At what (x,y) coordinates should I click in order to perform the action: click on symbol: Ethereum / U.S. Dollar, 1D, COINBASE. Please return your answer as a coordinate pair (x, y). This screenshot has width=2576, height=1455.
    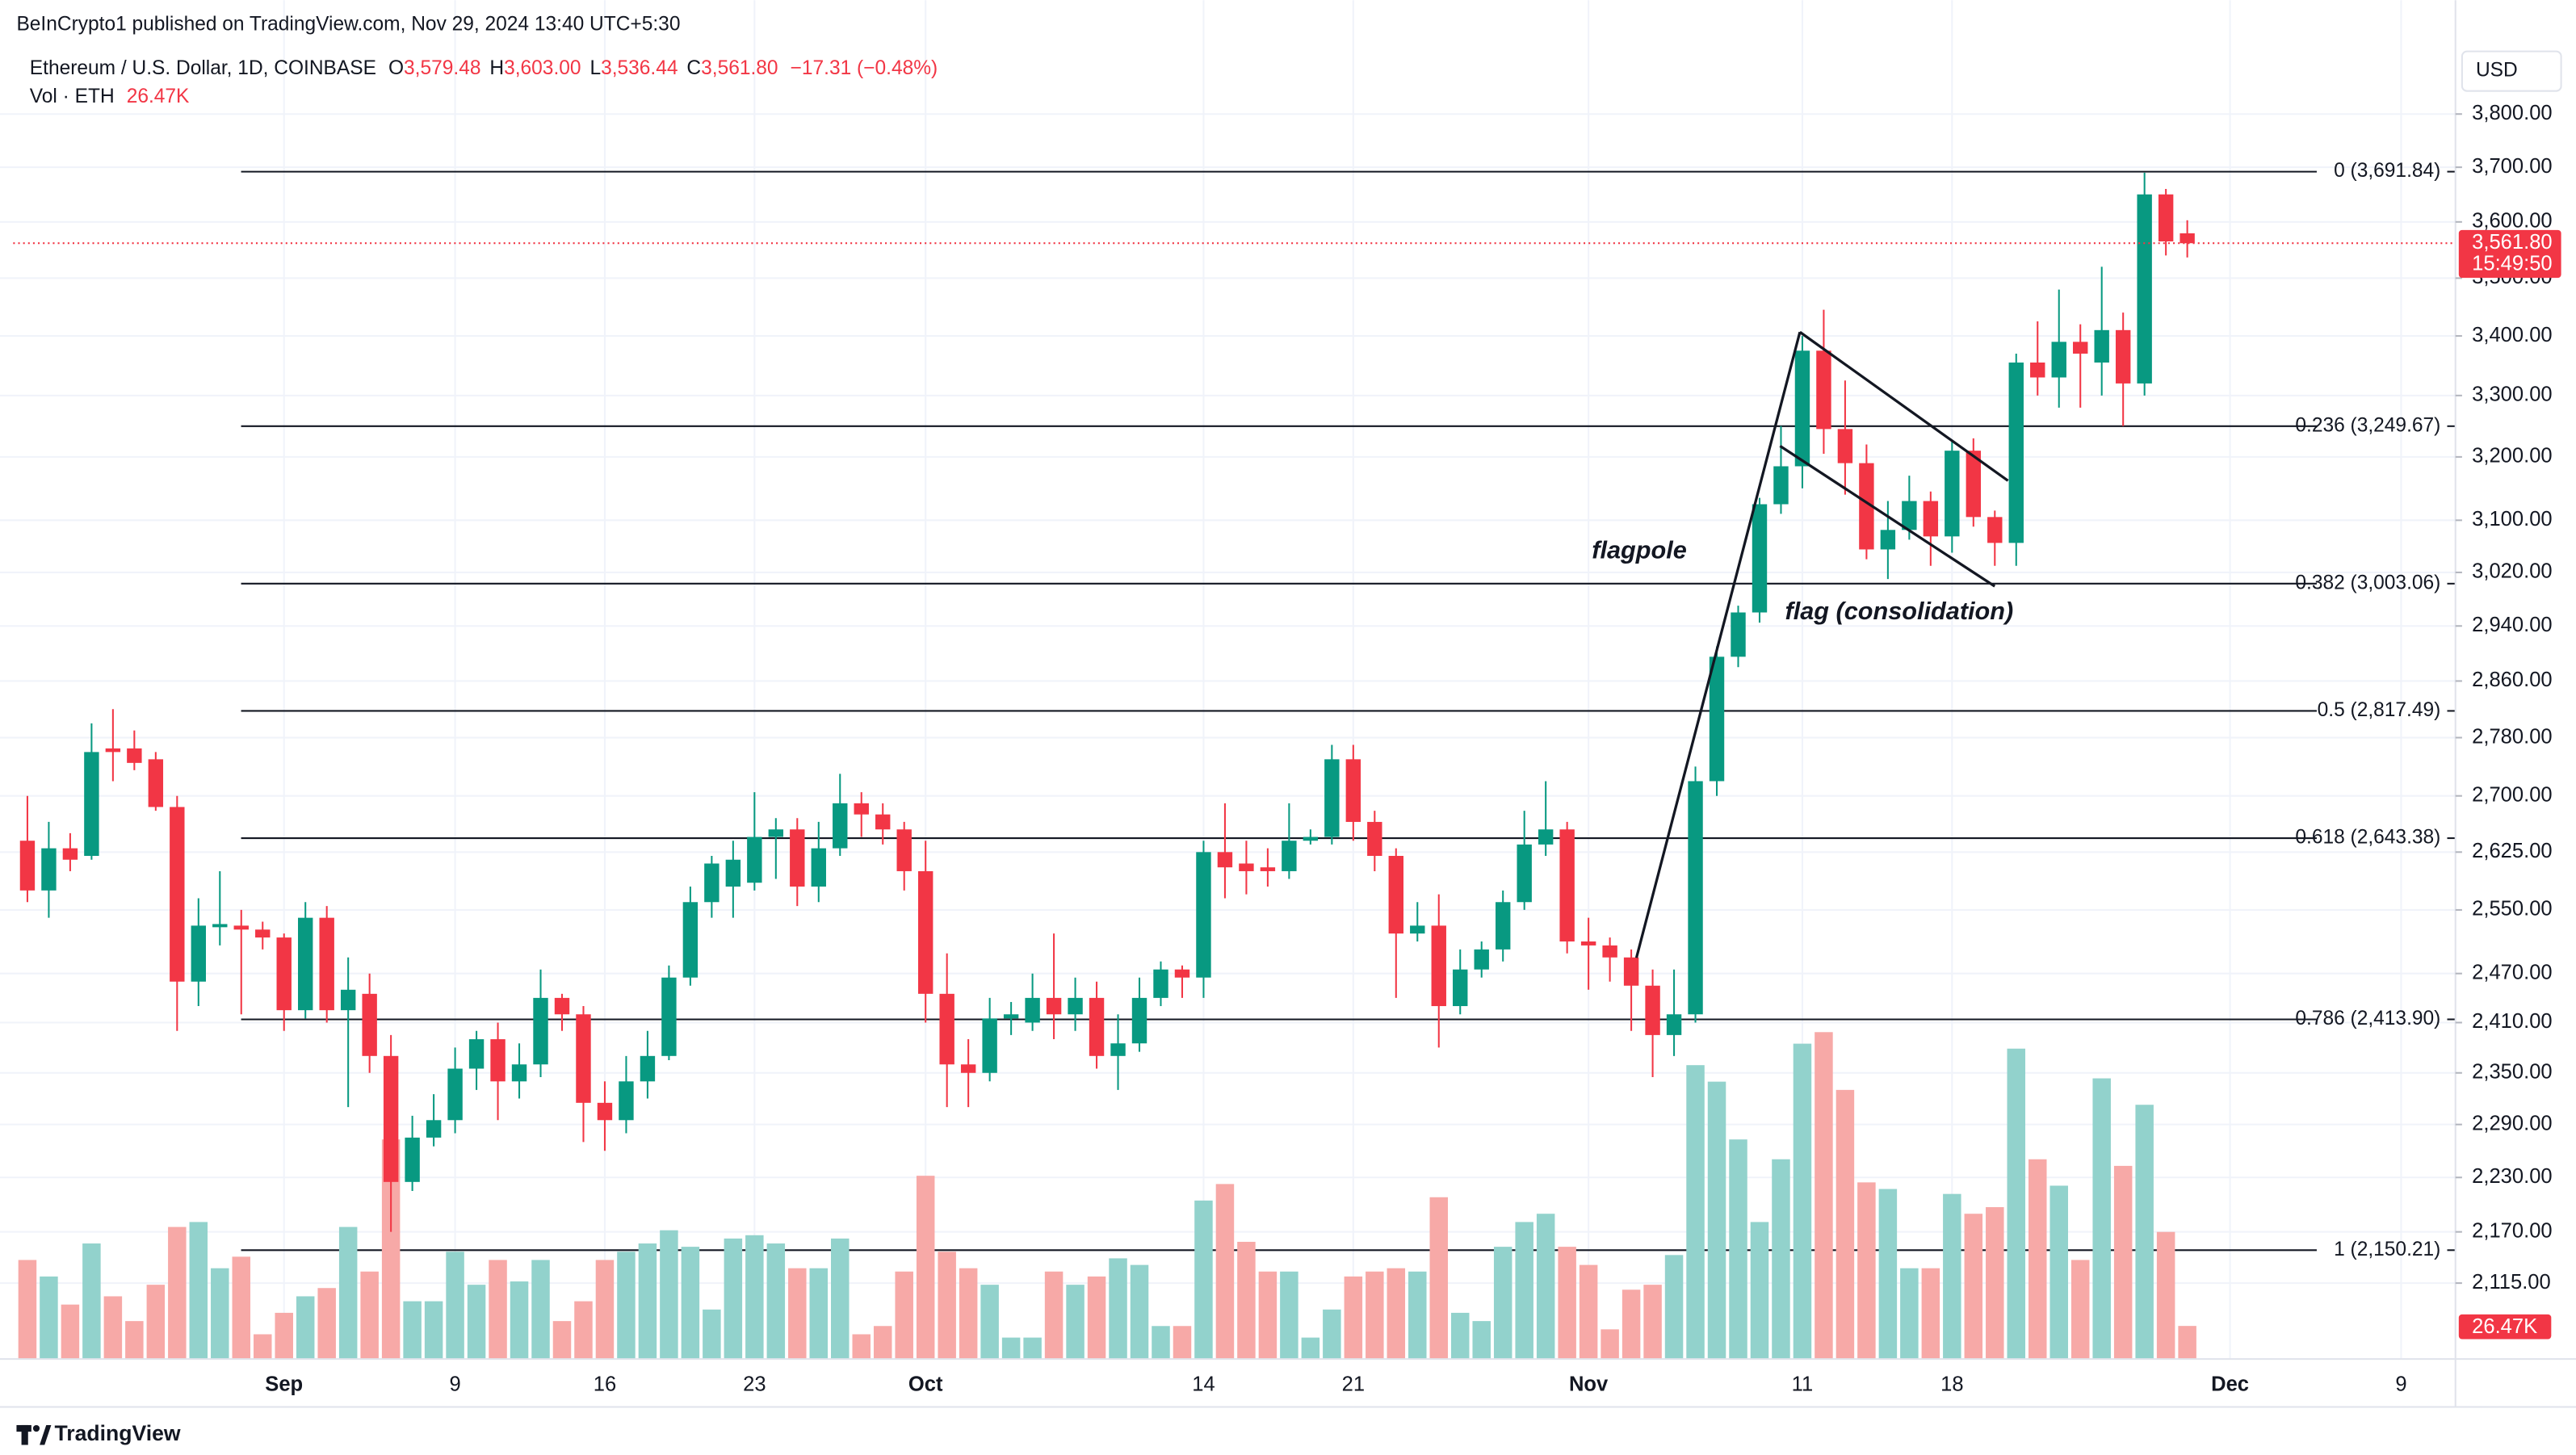
    Looking at the image, I should click on (203, 69).